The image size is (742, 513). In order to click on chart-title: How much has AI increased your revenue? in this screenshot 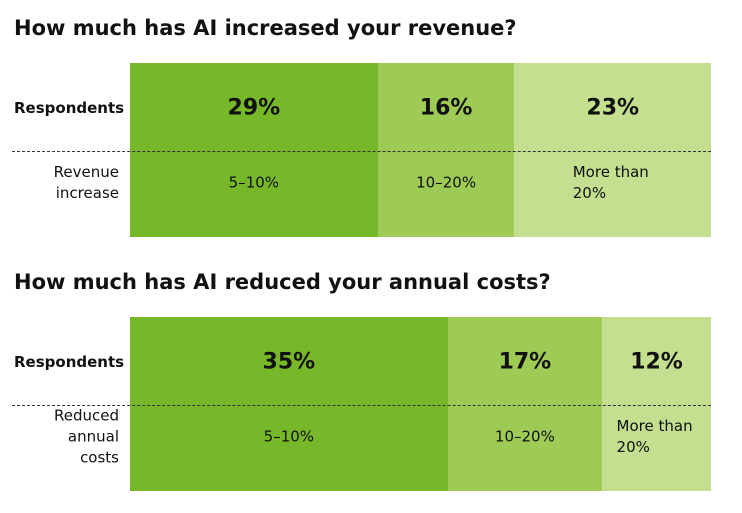, I will do `click(265, 28)`.